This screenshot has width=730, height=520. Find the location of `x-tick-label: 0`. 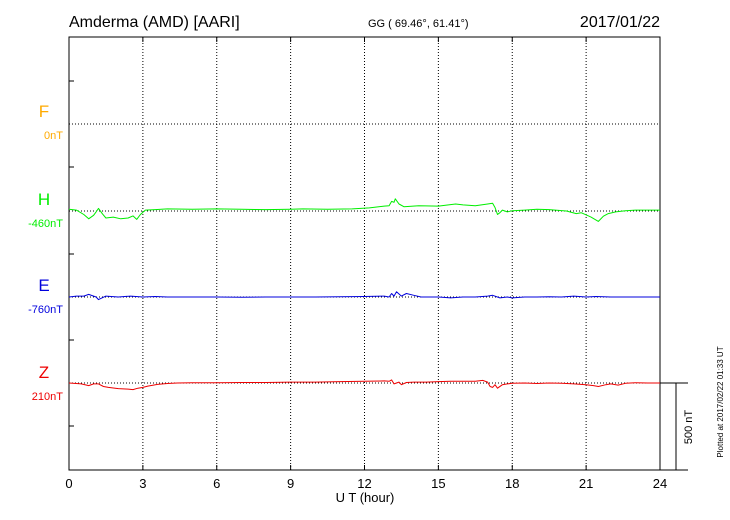

x-tick-label: 0 is located at coordinates (68, 483).